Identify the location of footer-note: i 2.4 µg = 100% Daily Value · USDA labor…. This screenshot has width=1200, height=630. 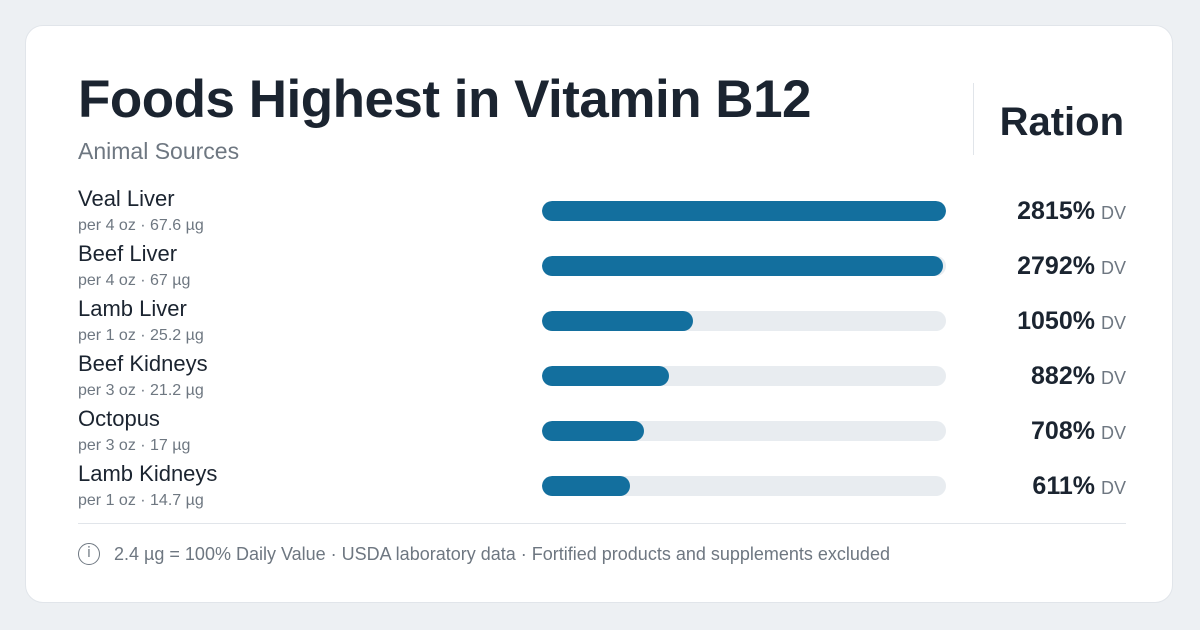
(484, 554).